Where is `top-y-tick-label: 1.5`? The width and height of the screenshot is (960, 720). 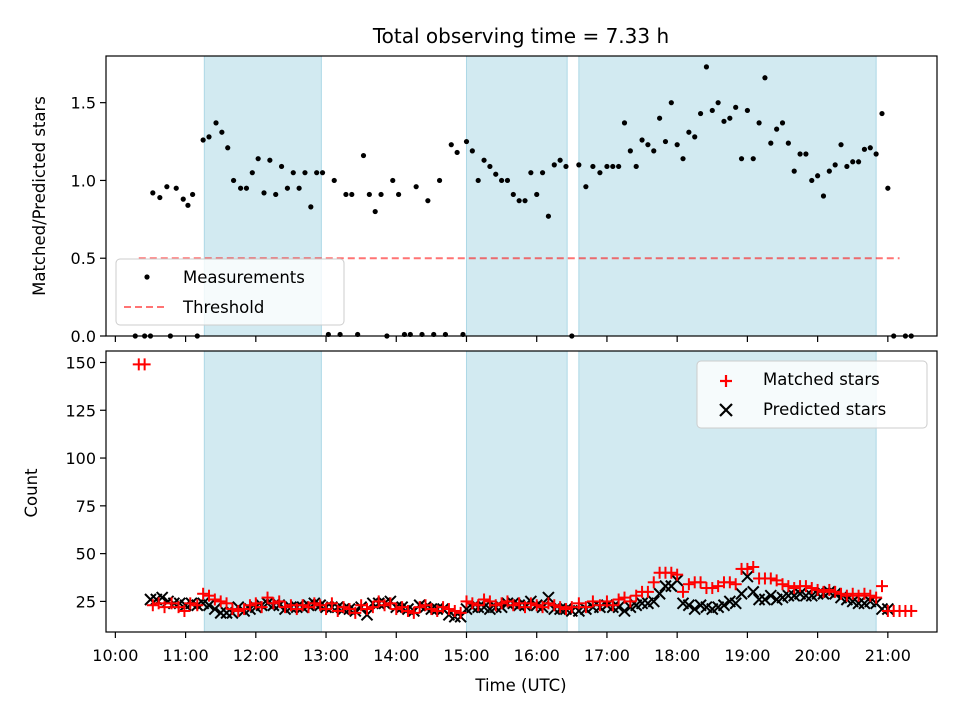 top-y-tick-label: 1.5 is located at coordinates (83, 103).